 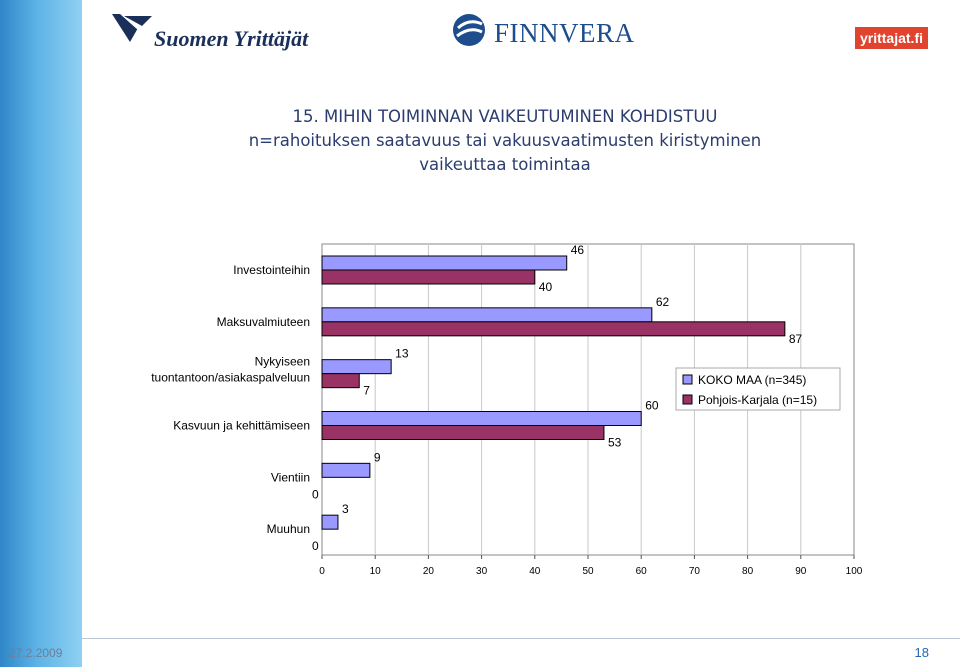 I want to click on x-tick-label: 0, so click(x=322, y=571).